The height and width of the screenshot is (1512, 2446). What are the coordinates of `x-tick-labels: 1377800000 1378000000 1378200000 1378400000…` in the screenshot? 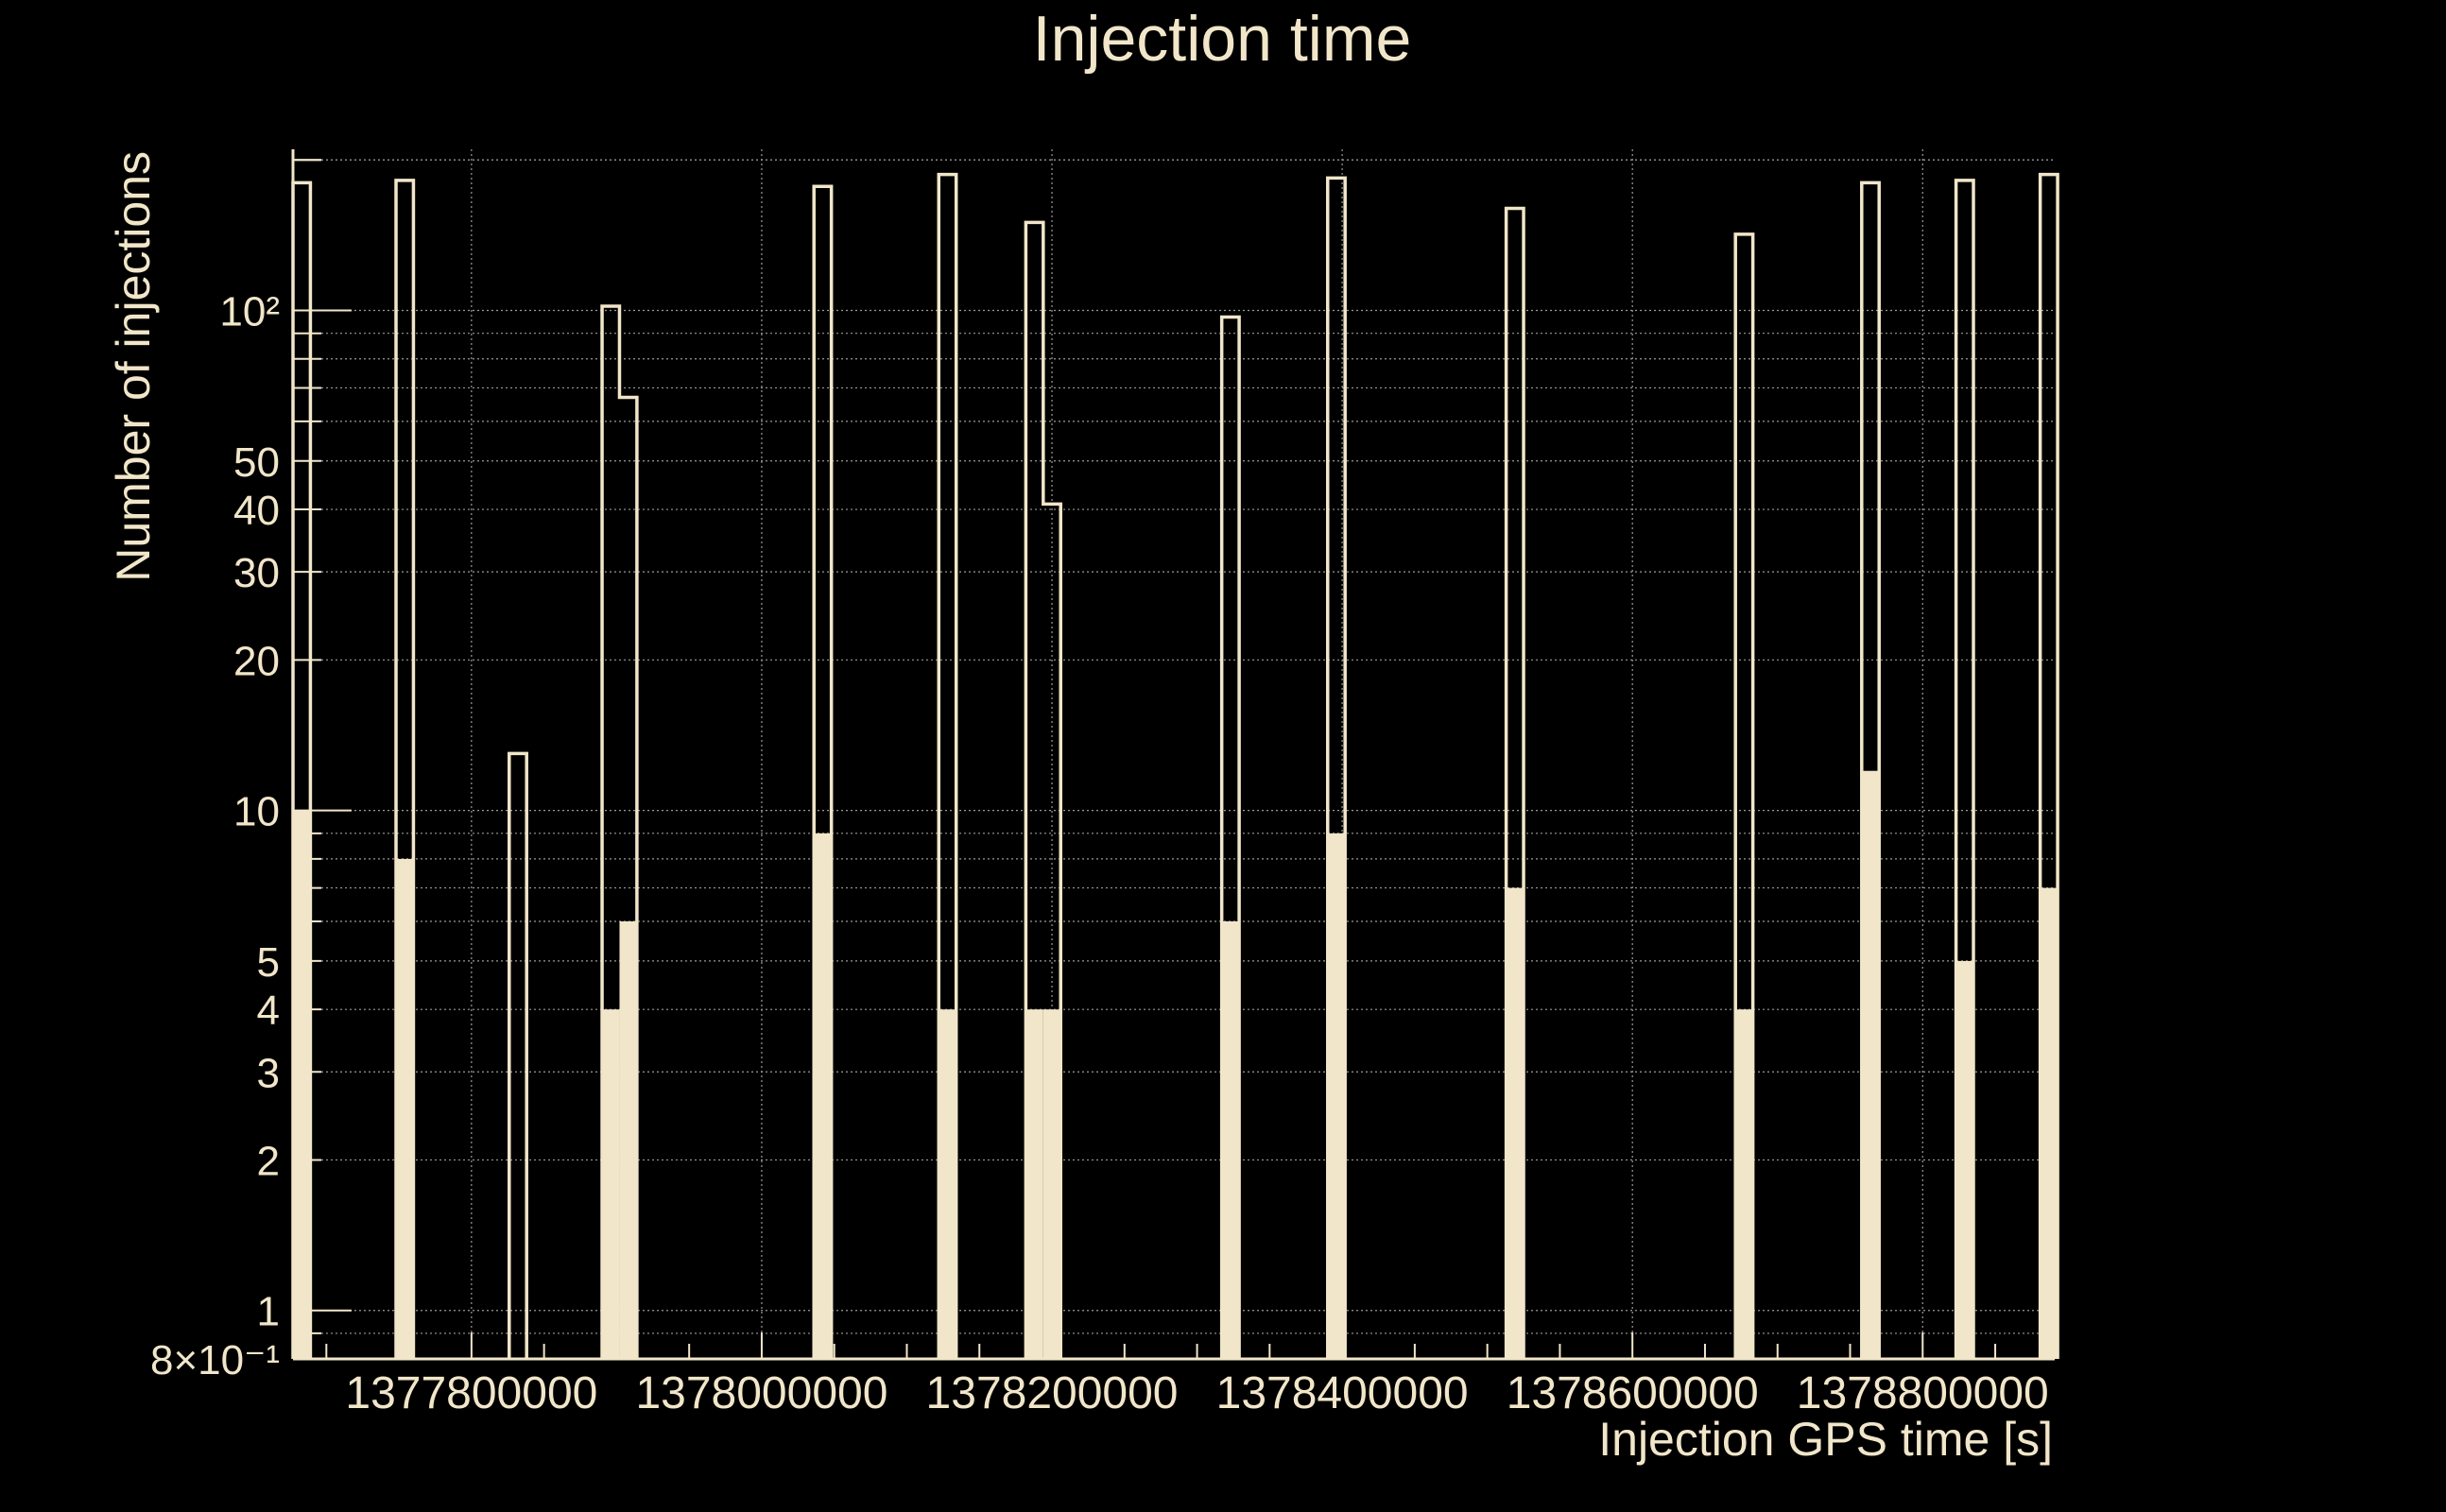 It's located at (1196, 1393).